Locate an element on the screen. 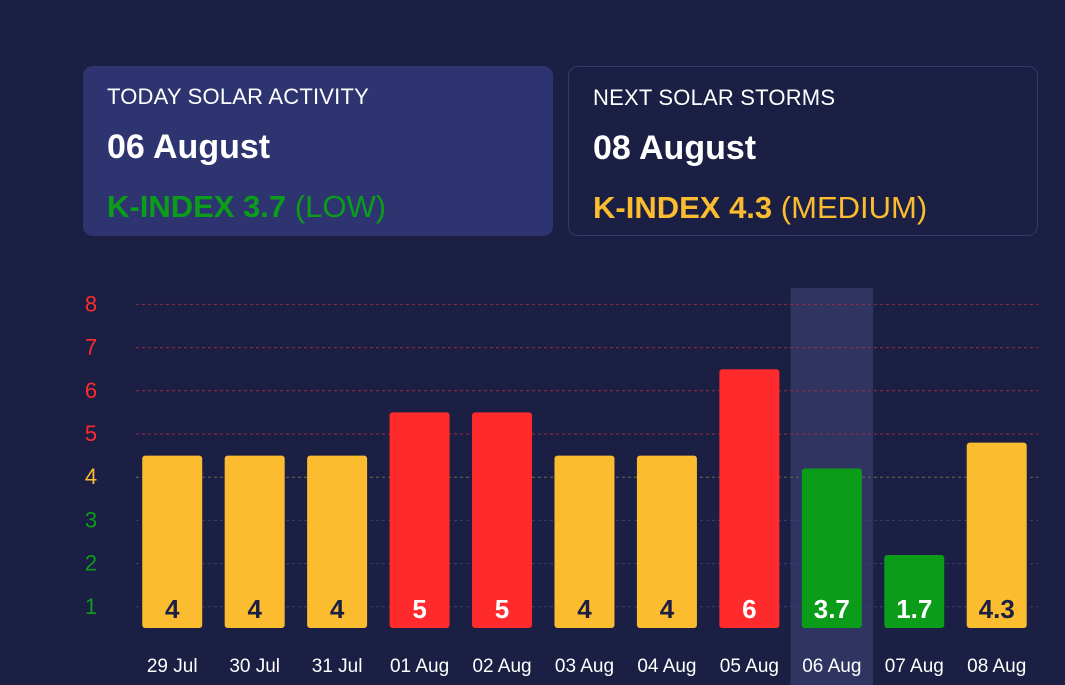  x-tick-label: 08 Aug is located at coordinates (996, 666).